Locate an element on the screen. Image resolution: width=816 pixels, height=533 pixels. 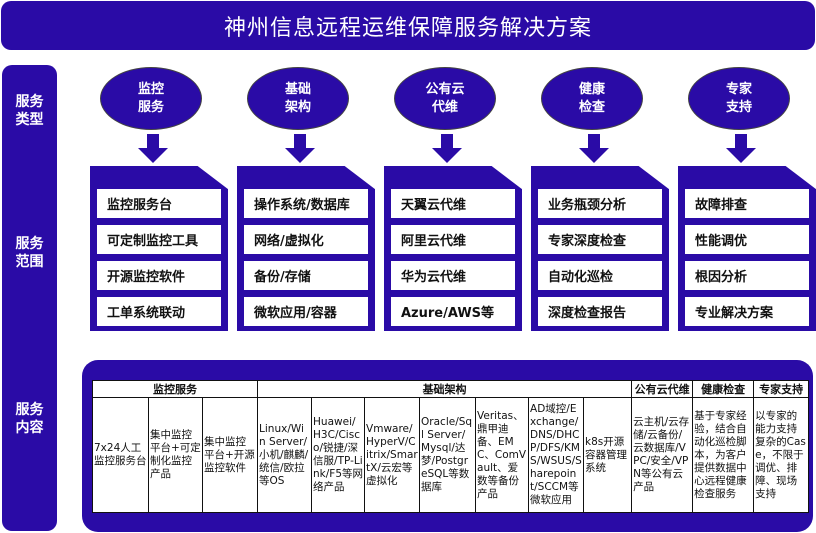
table-cell: k8s开源容器管理系统 is located at coordinates (608, 455).